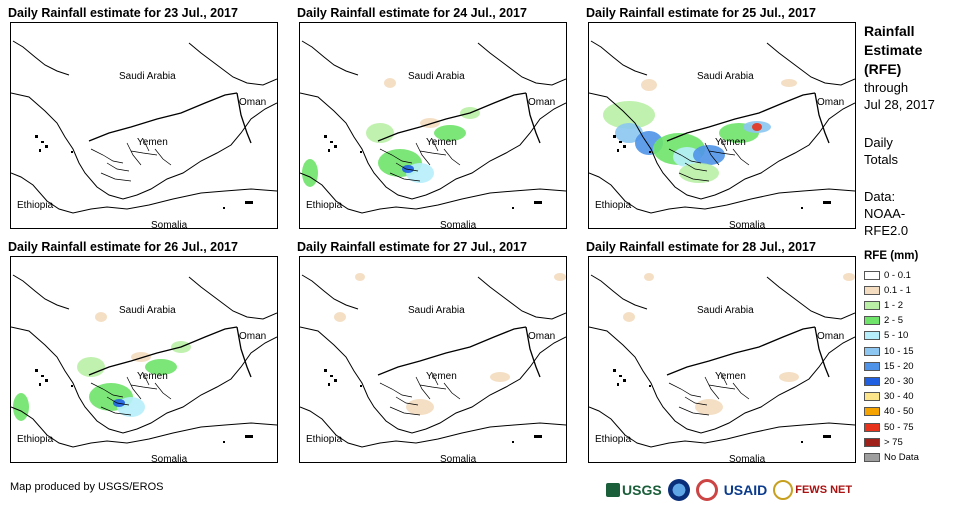 This screenshot has height=511, width=967. Describe the element at coordinates (896, 336) in the screenshot. I see `legend-label: 5 - 10` at that location.